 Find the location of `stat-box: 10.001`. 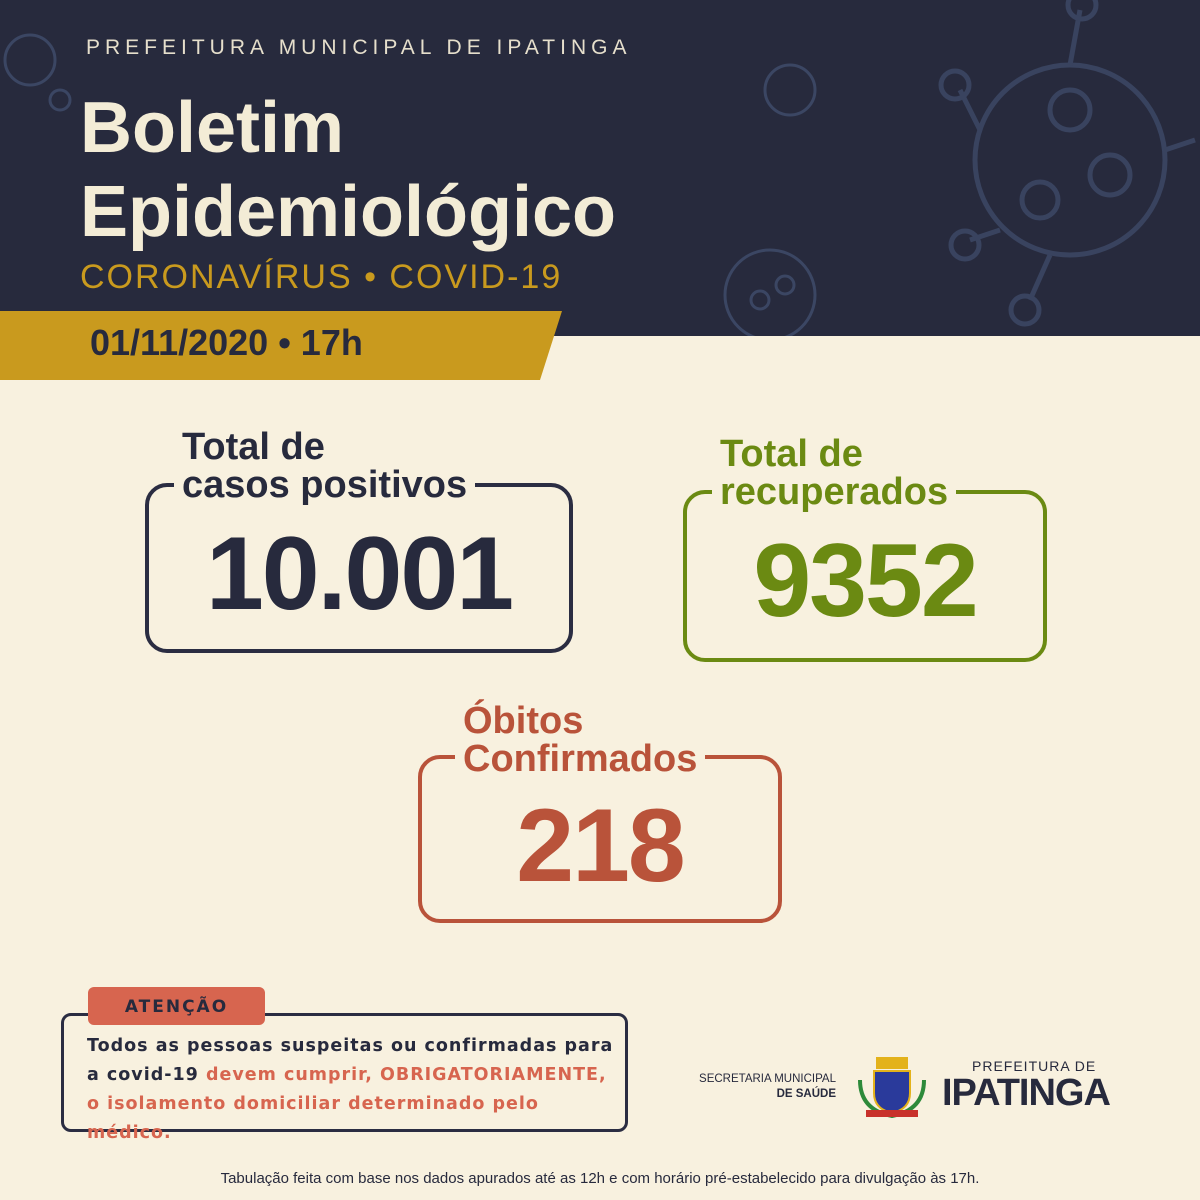

stat-box: 10.001 is located at coordinates (359, 568).